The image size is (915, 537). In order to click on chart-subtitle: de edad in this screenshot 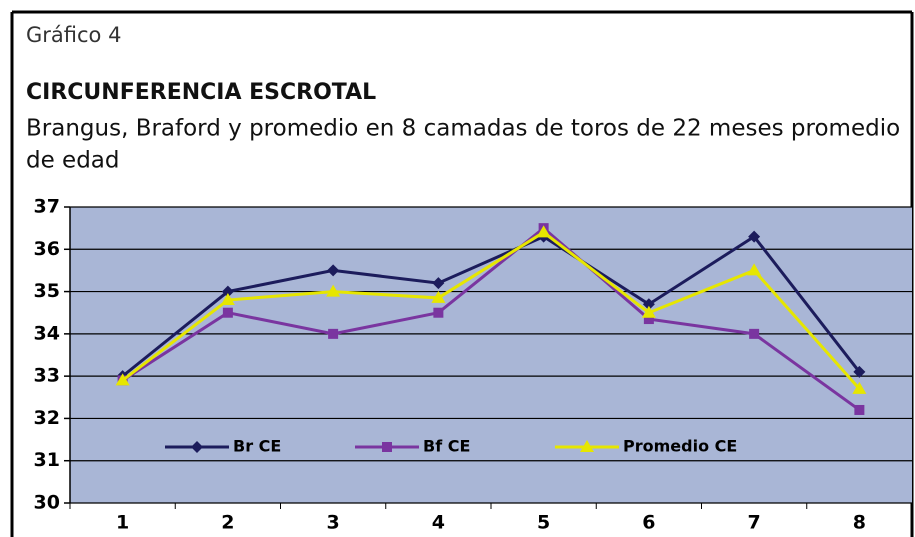, I will do `click(73, 161)`.